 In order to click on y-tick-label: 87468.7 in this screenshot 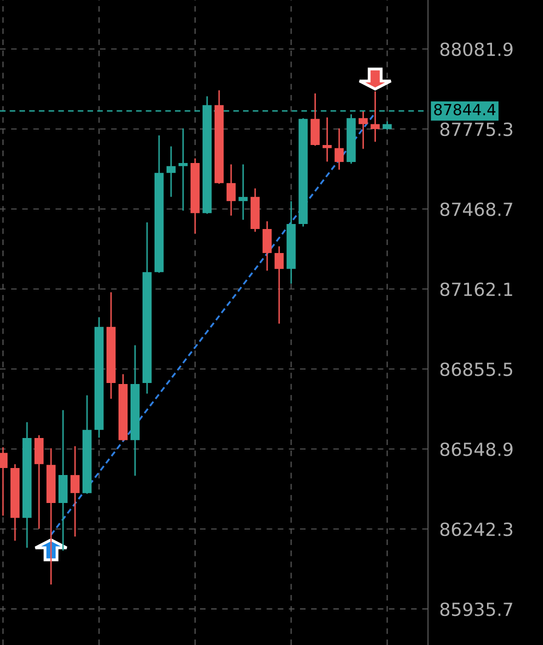, I will do `click(476, 209)`.